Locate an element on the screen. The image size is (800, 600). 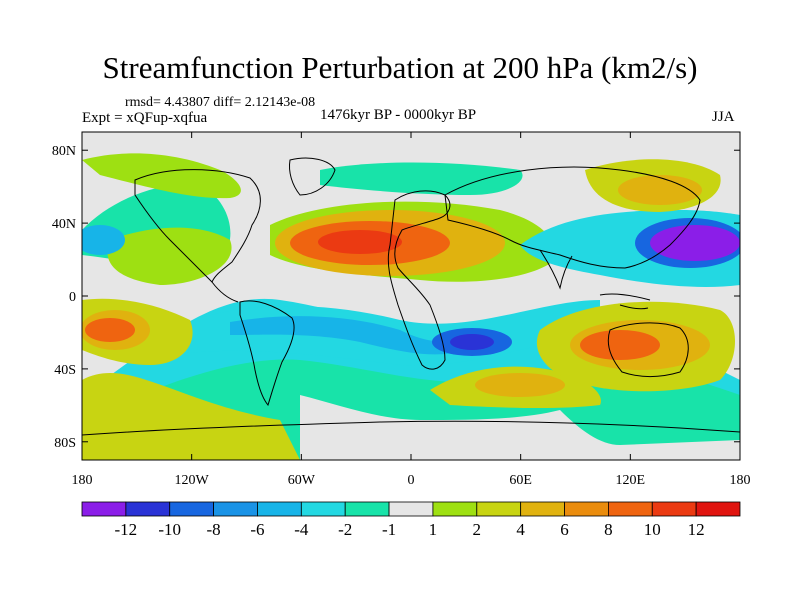
contour-africa-core is located at coordinates (472, 342).